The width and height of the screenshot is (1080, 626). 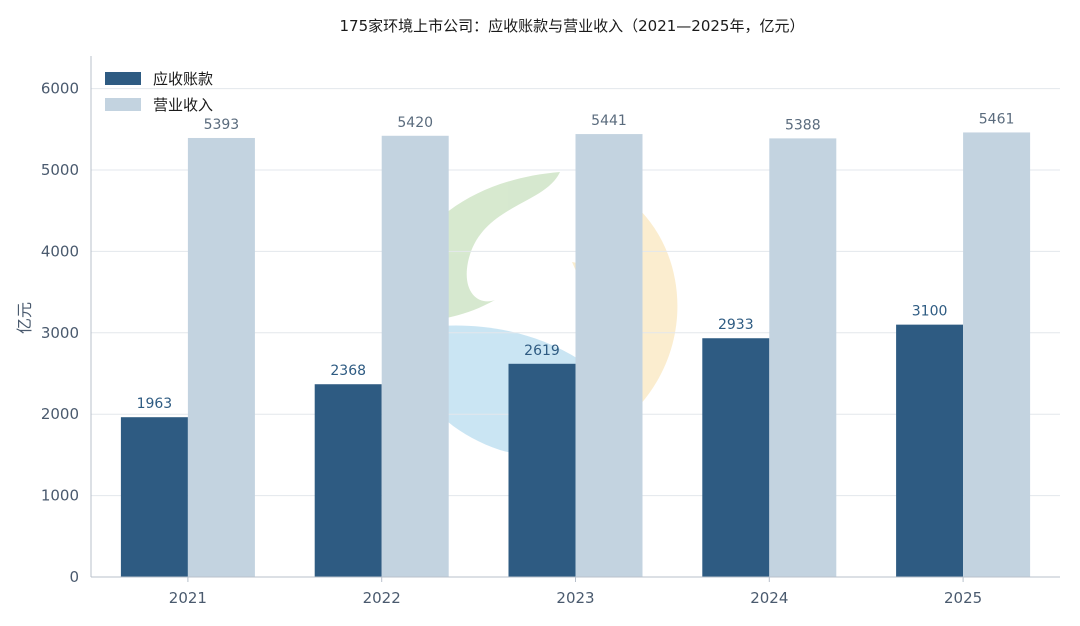 I want to click on y-tick-label: 6000, so click(x=60, y=89).